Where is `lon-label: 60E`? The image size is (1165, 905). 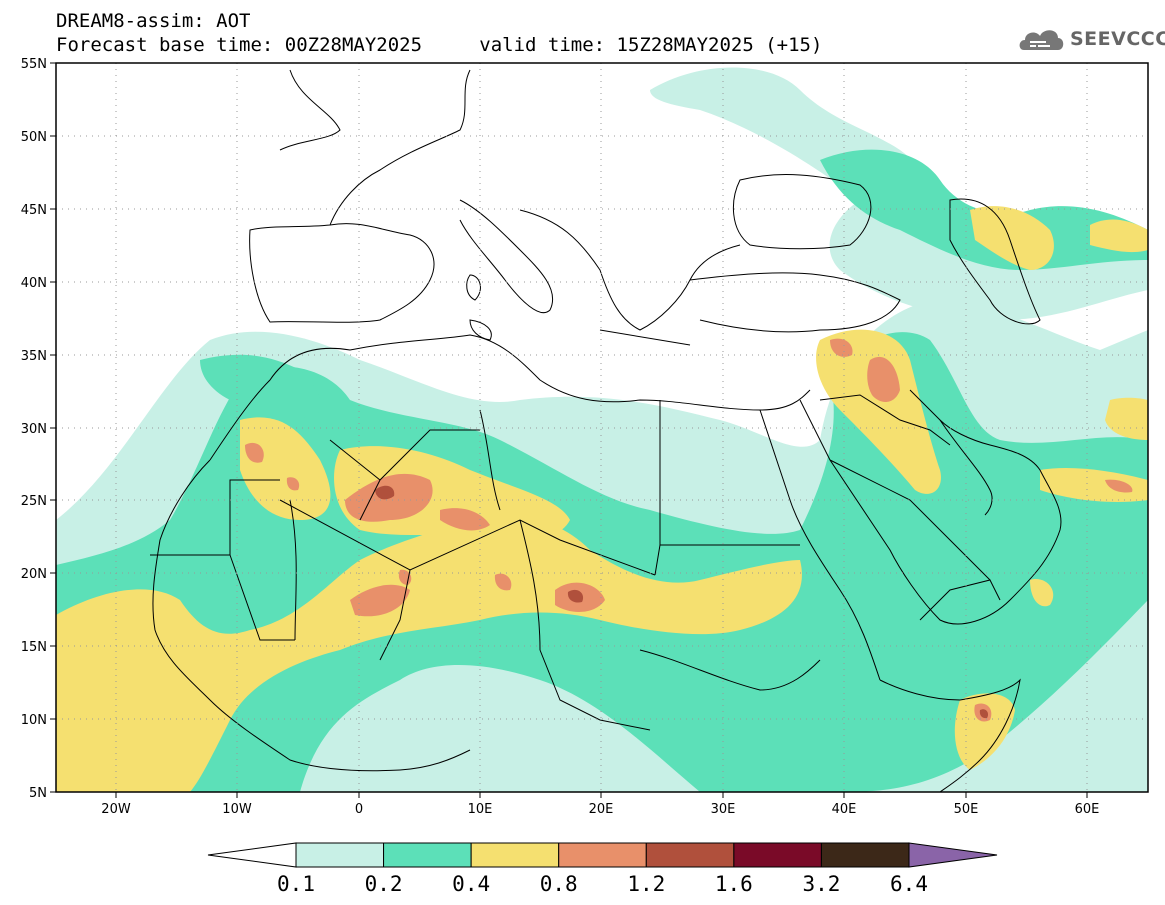 lon-label: 60E is located at coordinates (1087, 809).